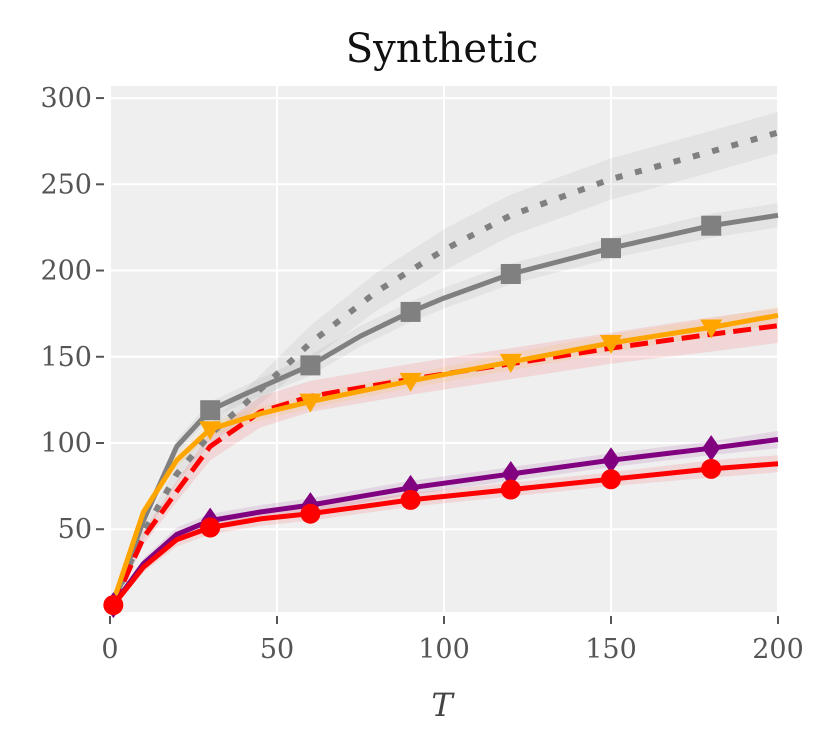 This screenshot has width=832, height=754. Describe the element at coordinates (75, 529) in the screenshot. I see `y-tick-label: 50` at that location.